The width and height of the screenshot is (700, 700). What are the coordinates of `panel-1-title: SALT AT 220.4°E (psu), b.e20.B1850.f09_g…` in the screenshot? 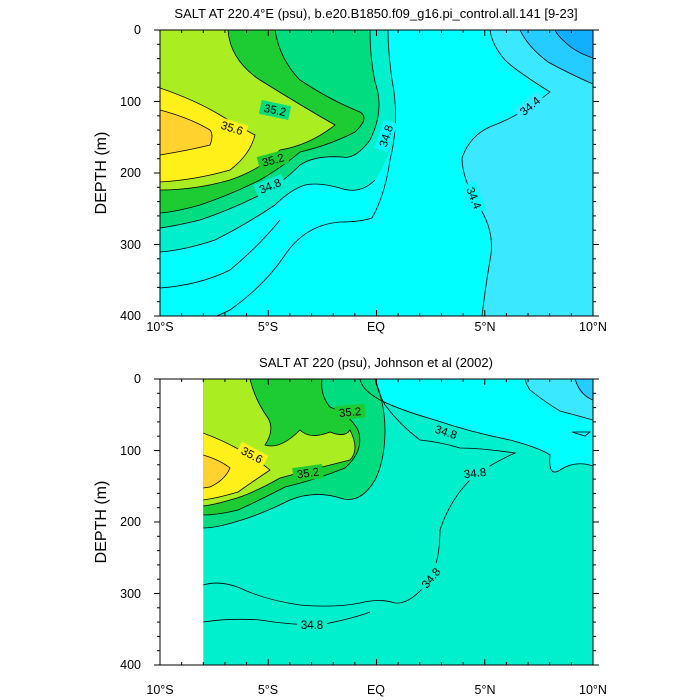 It's located at (375, 13).